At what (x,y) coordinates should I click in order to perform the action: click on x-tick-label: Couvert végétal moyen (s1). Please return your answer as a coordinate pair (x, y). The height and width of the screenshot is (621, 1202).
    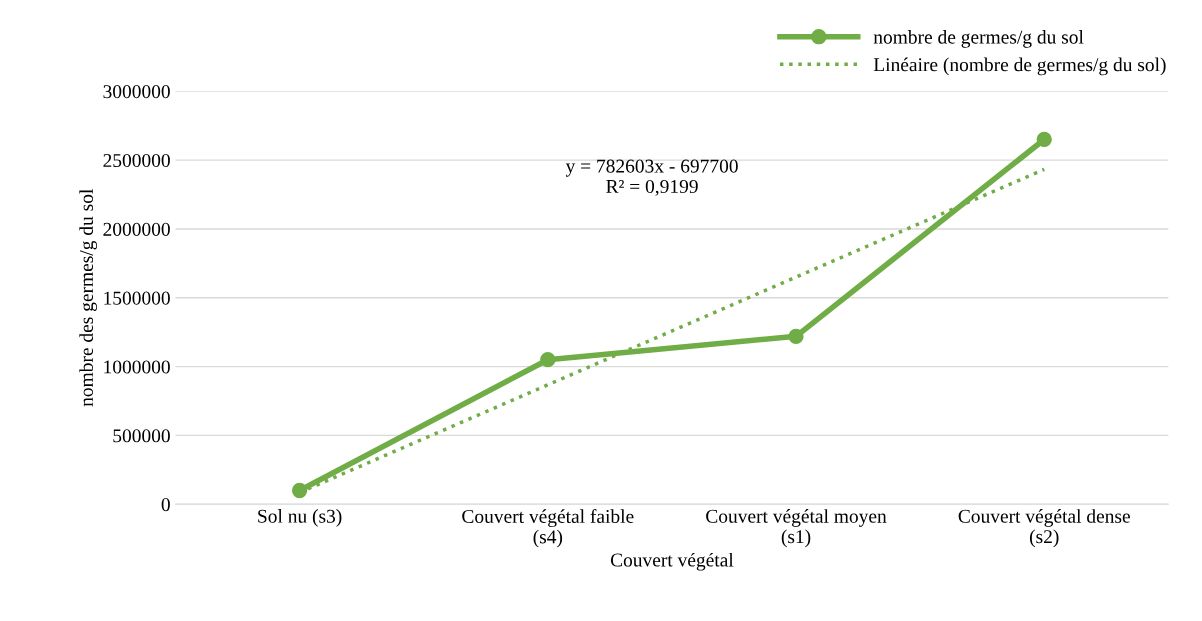
    Looking at the image, I should click on (796, 528).